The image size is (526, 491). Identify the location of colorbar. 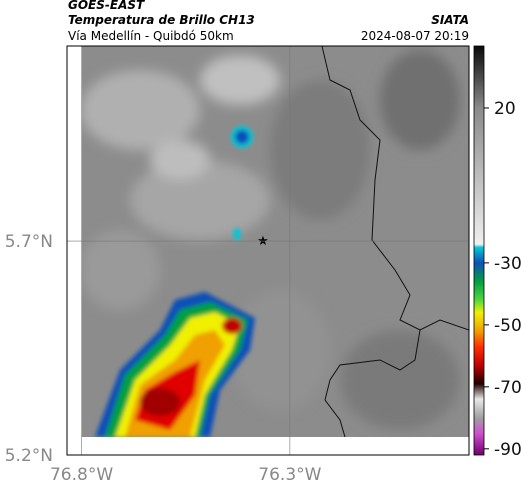
(479, 250).